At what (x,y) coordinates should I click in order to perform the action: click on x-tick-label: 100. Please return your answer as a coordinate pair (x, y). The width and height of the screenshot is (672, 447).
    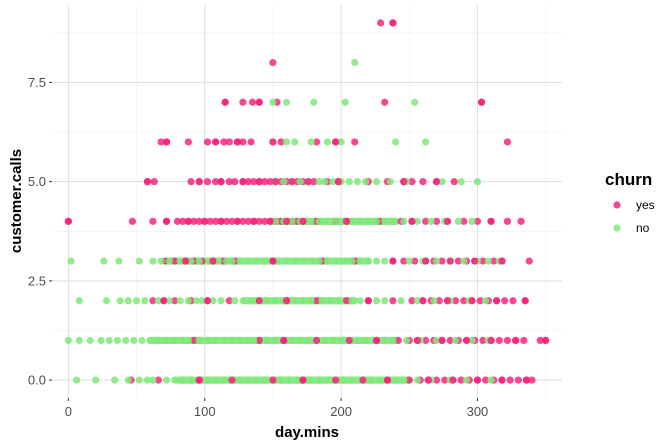
    Looking at the image, I should click on (205, 411).